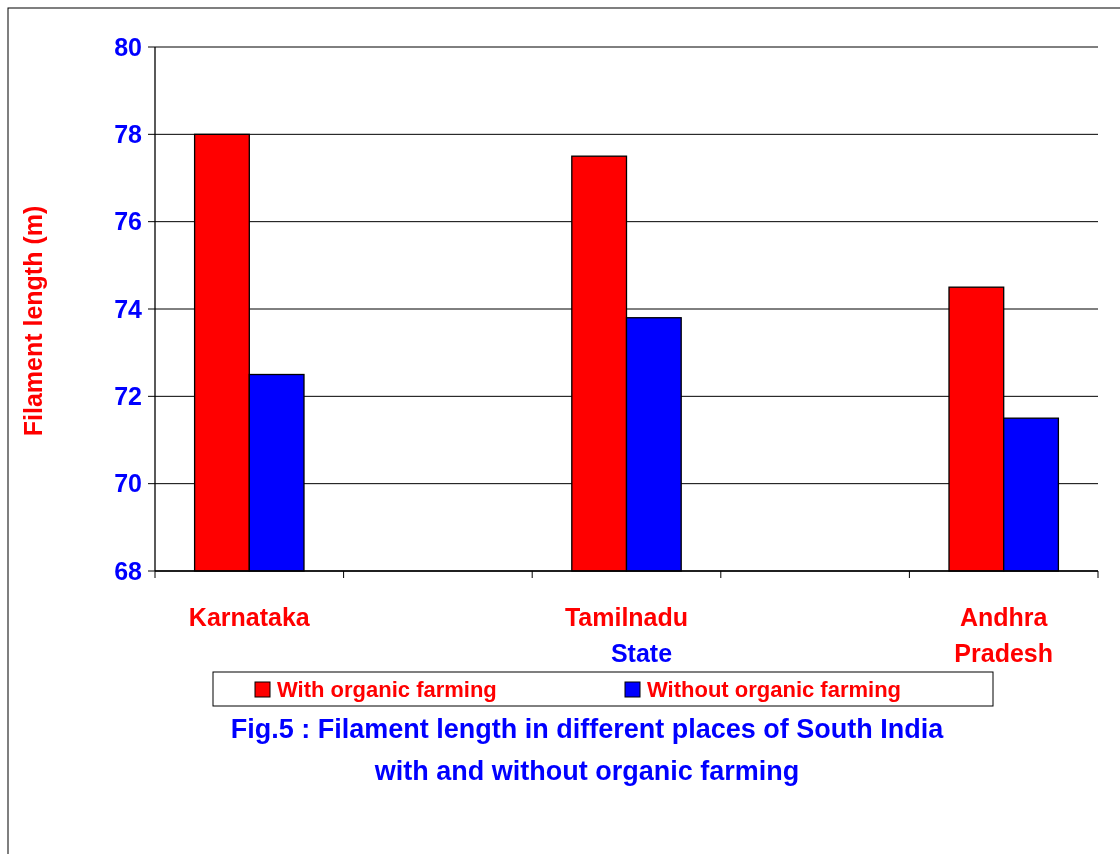 Image resolution: width=1120 pixels, height=854 pixels. I want to click on y-tick-label: 78, so click(128, 134).